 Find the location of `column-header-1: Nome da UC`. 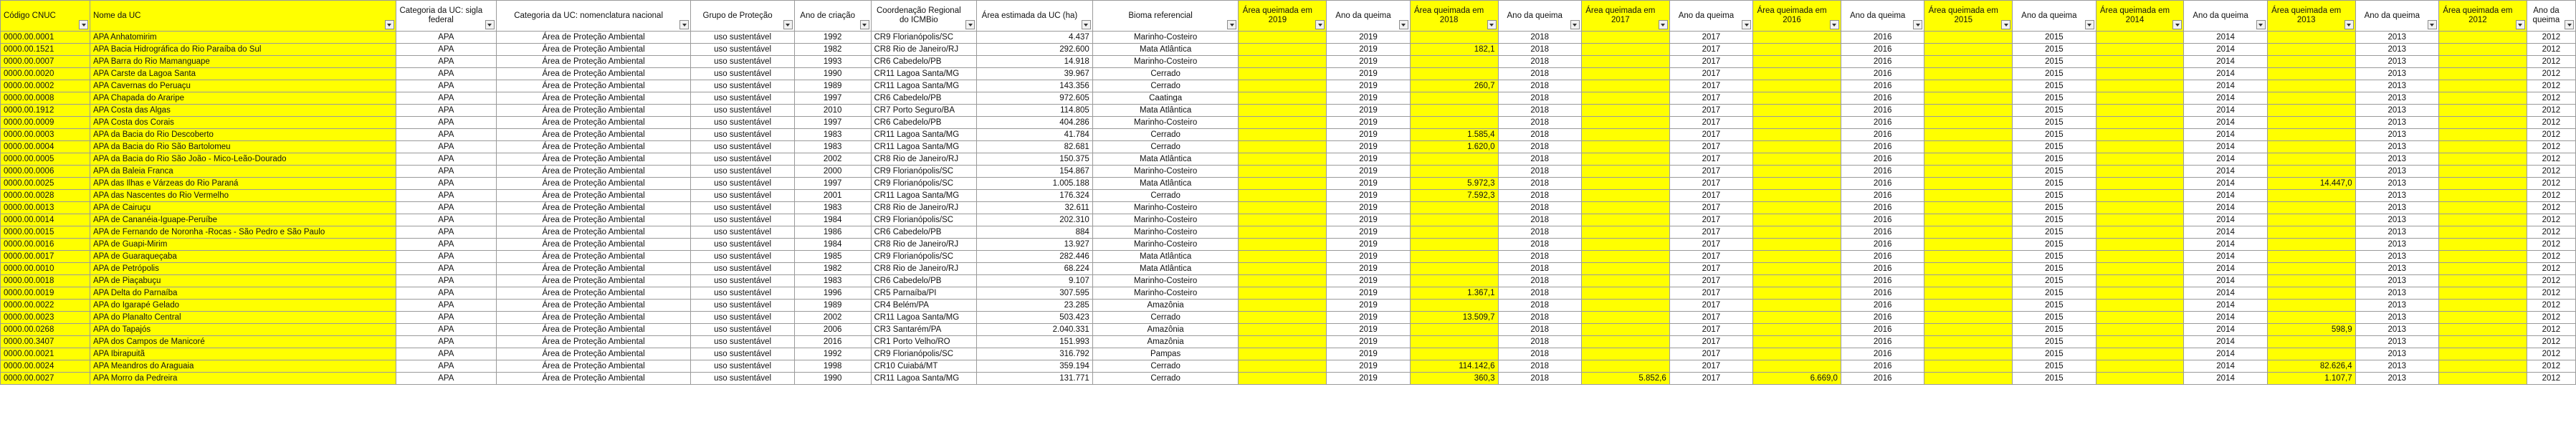

column-header-1: Nome da UC is located at coordinates (243, 16).